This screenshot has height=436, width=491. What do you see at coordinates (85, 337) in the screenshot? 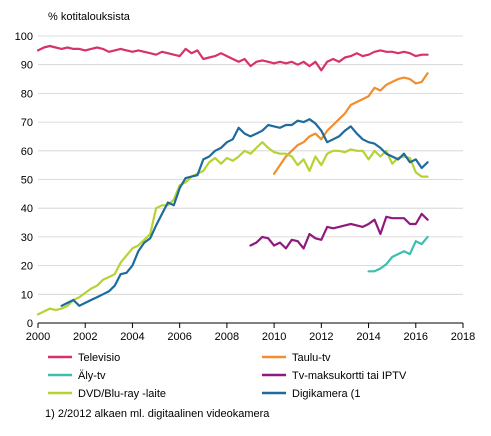
I see `x-tick-label: 2002` at bounding box center [85, 337].